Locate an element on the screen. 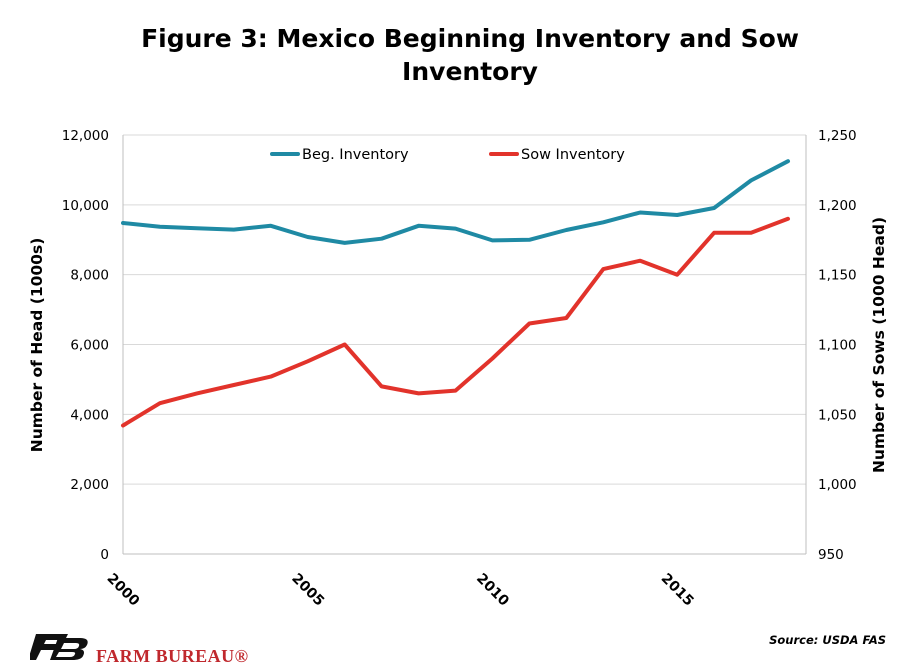 The height and width of the screenshot is (668, 910). farm-bureau-logo is located at coordinates (140, 646).